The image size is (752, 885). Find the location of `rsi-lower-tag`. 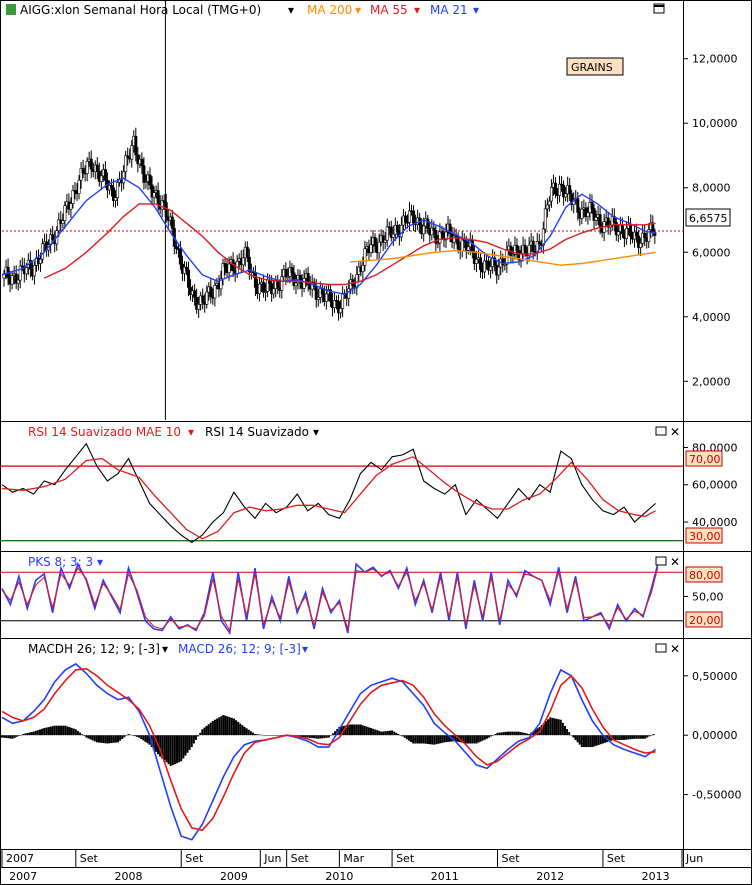

rsi-lower-tag is located at coordinates (704, 535).